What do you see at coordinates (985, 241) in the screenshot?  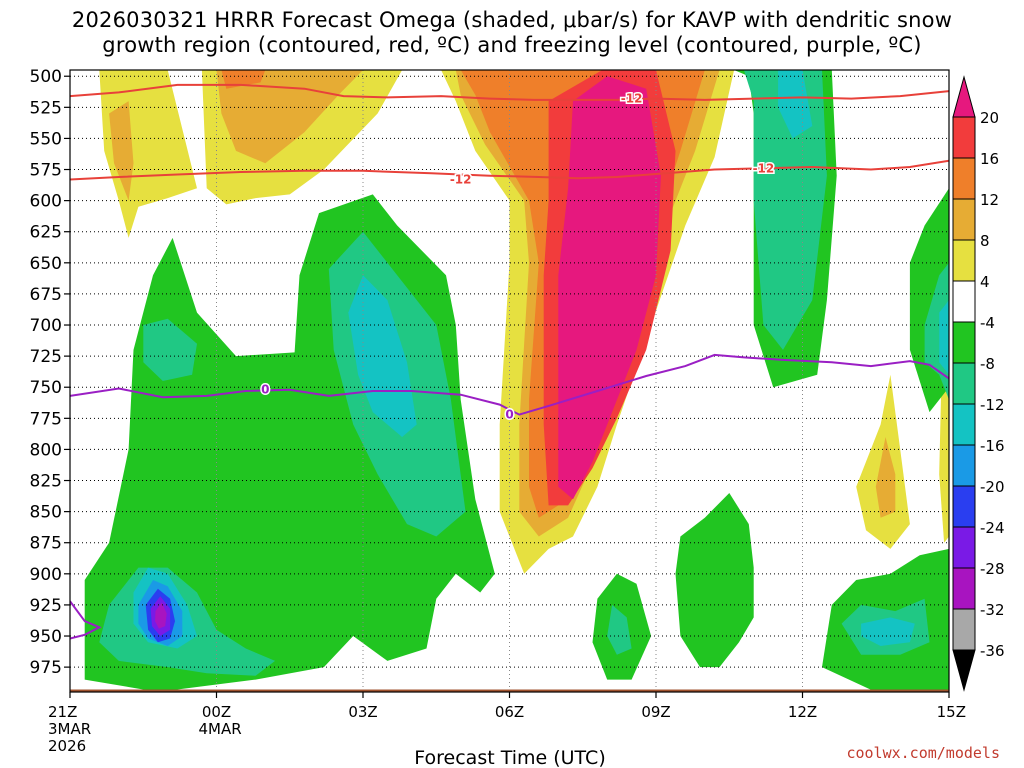 I see `colorbar-label-3: 8` at bounding box center [985, 241].